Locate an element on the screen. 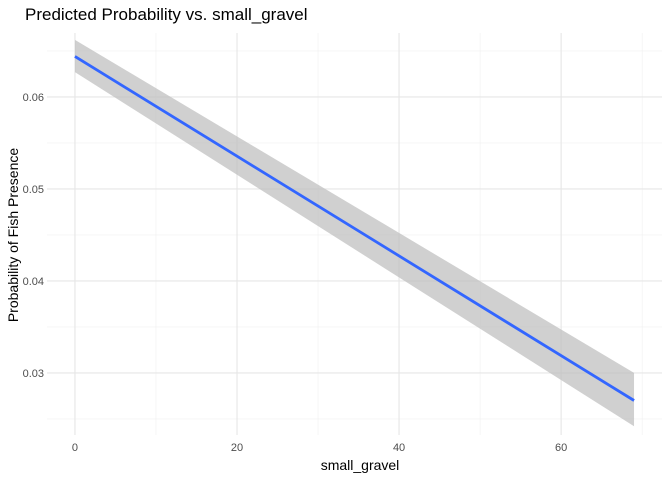 The image size is (672, 480). chart-title: Predicted Probability vs. small_gravel is located at coordinates (166, 14).